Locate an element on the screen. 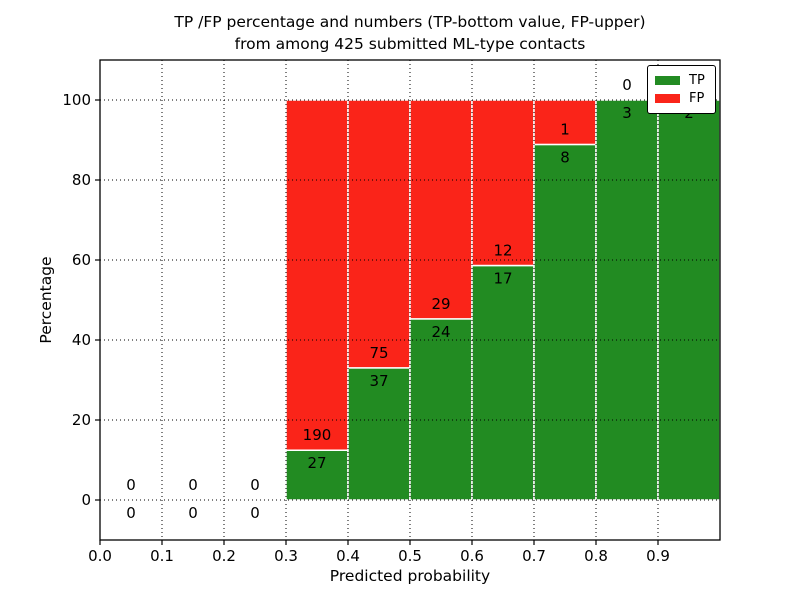 This screenshot has height=600, width=800. x-tick-label: 0.0 is located at coordinates (100, 556).